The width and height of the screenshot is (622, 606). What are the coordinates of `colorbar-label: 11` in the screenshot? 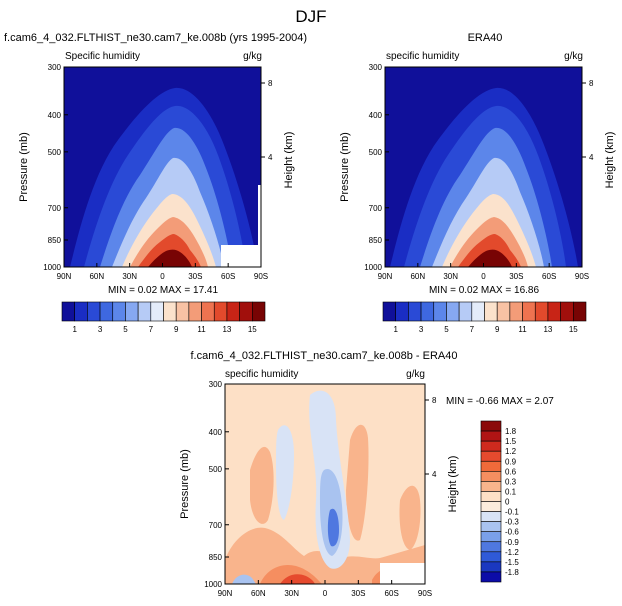 It's located at (522, 329).